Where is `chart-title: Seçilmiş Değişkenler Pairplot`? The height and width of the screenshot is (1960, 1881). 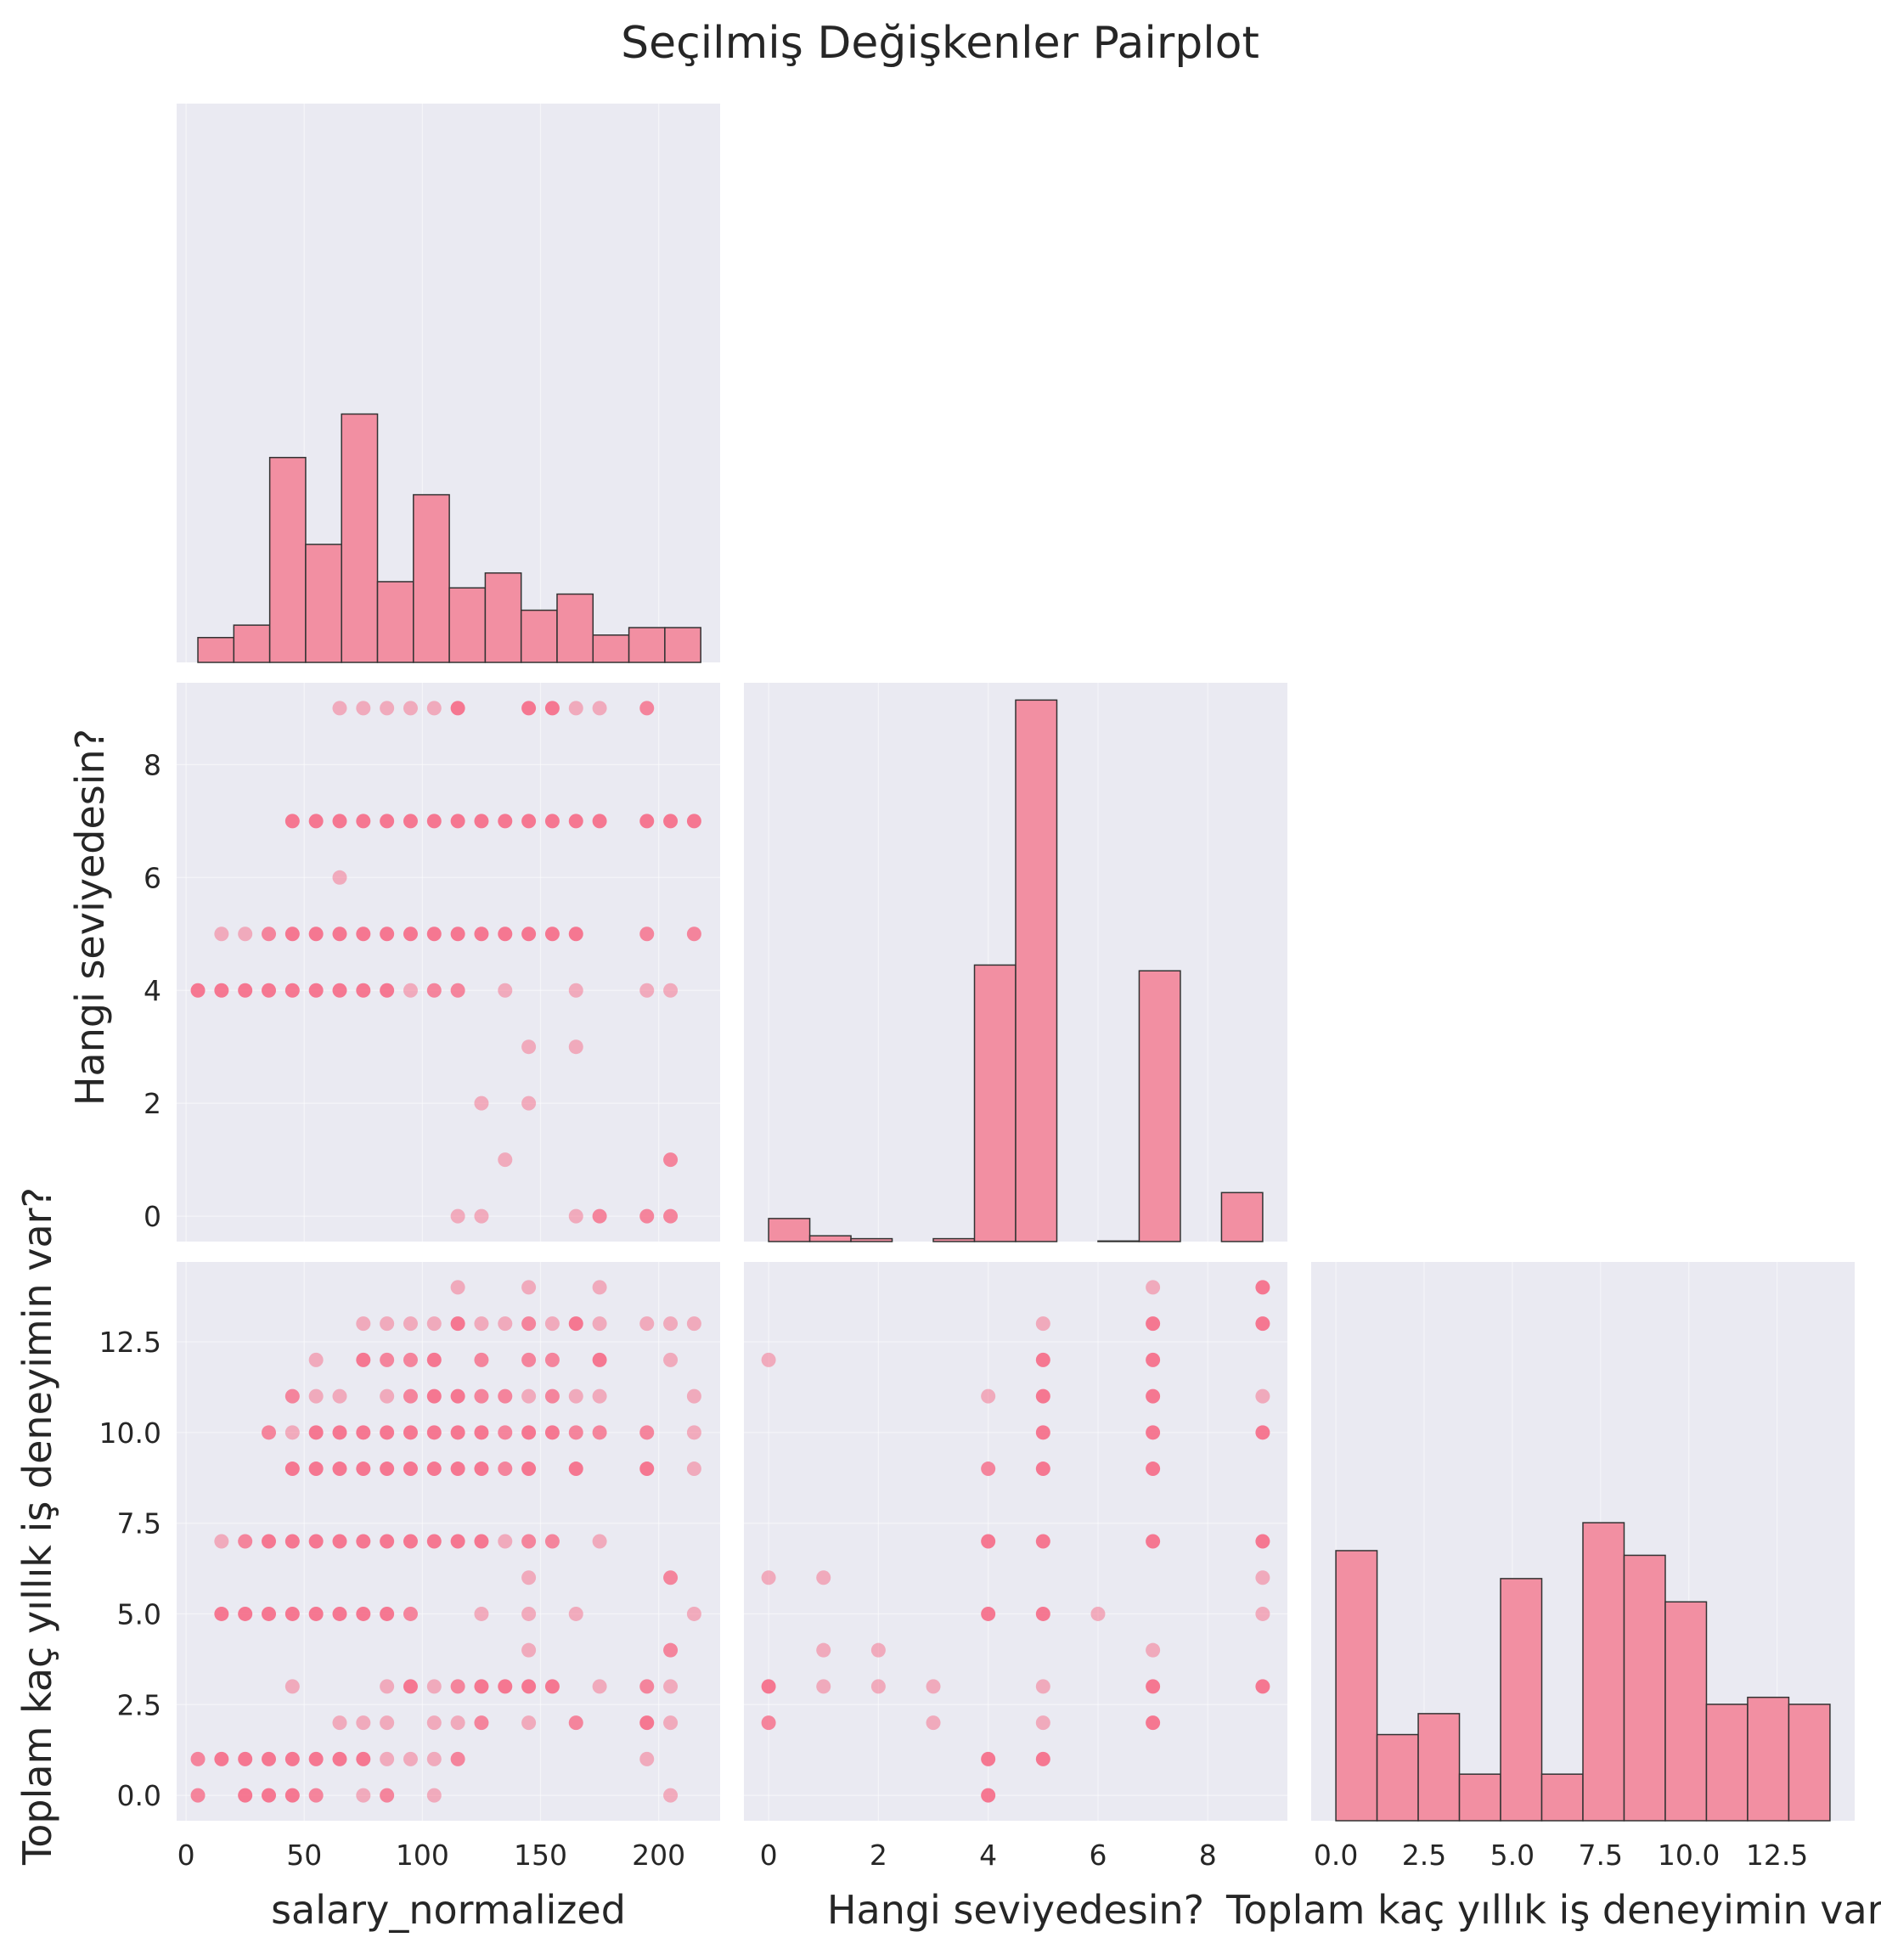 chart-title: Seçilmiş Değişkenler Pairplot is located at coordinates (940, 43).